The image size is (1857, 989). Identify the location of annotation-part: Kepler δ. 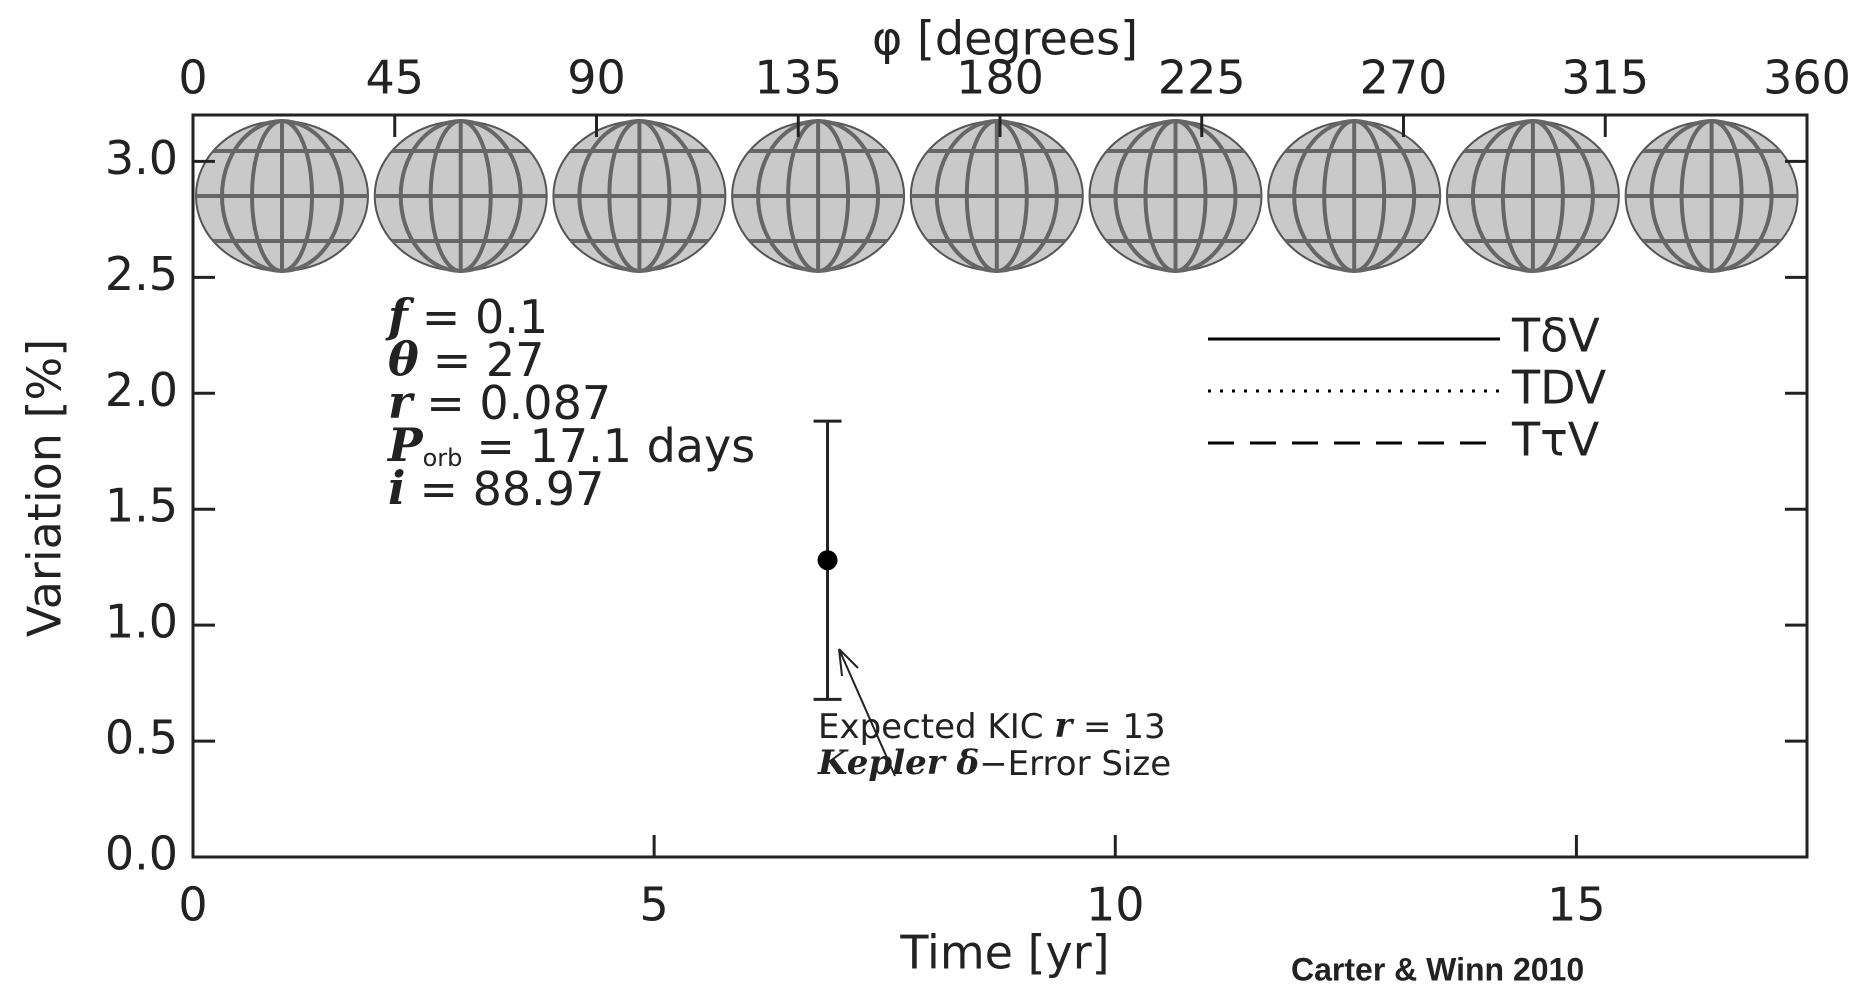
(898, 763).